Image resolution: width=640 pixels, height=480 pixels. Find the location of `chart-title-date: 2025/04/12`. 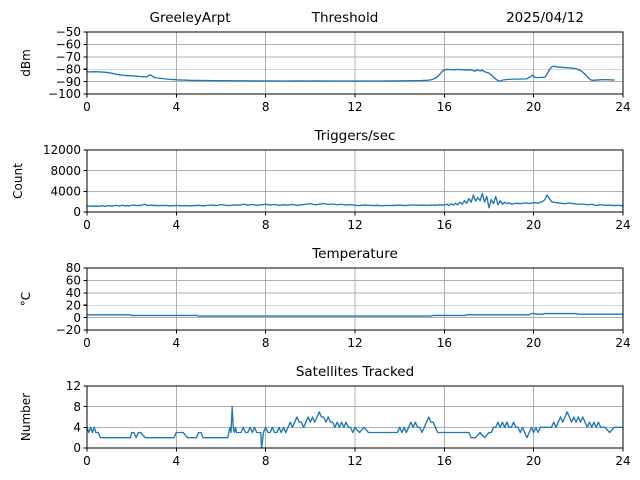

chart-title-date: 2025/04/12 is located at coordinates (545, 18).